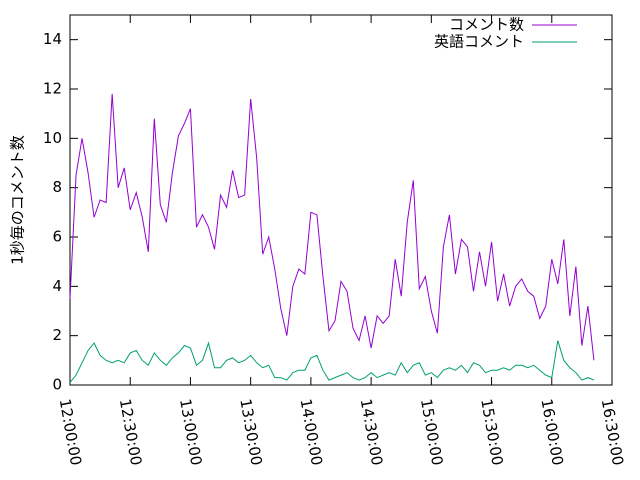 The height and width of the screenshot is (480, 640). I want to click on x-tick-label: 13:30:00, so click(250, 431).